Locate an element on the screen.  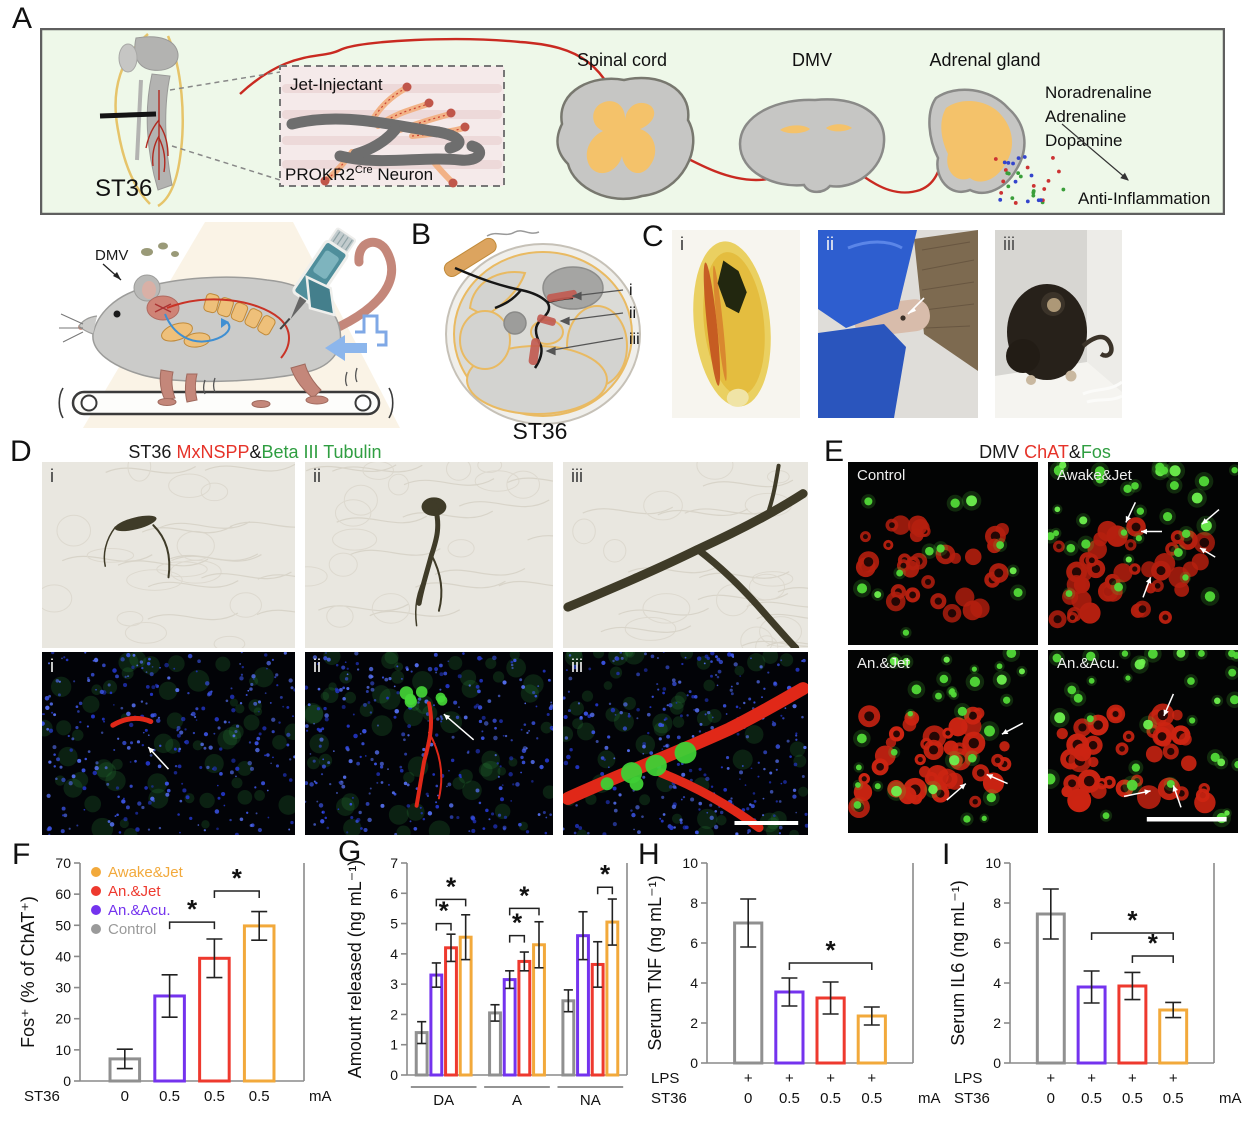
svg-text: 50 is located at coordinates (63, 925).